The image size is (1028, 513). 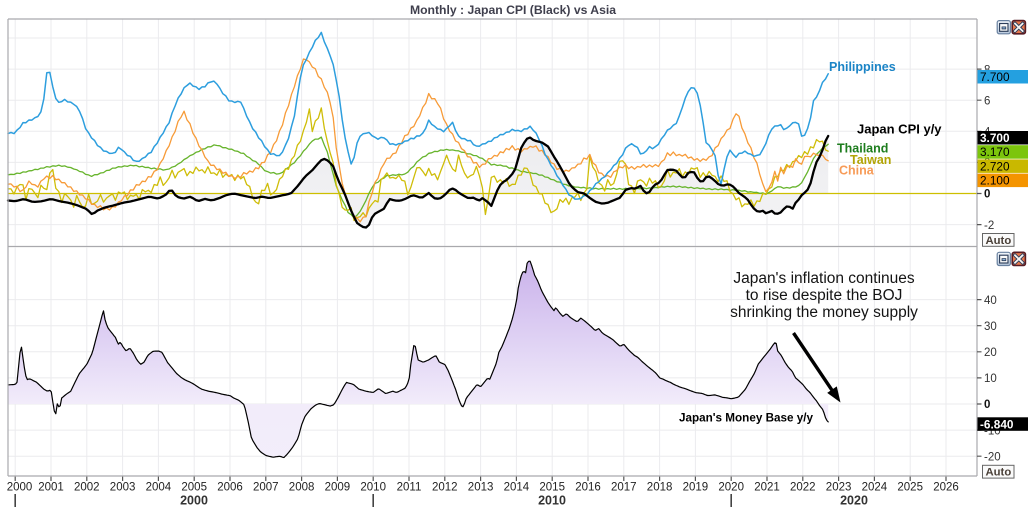 What do you see at coordinates (995, 166) in the screenshot?
I see `svg-text: 2.720` at bounding box center [995, 166].